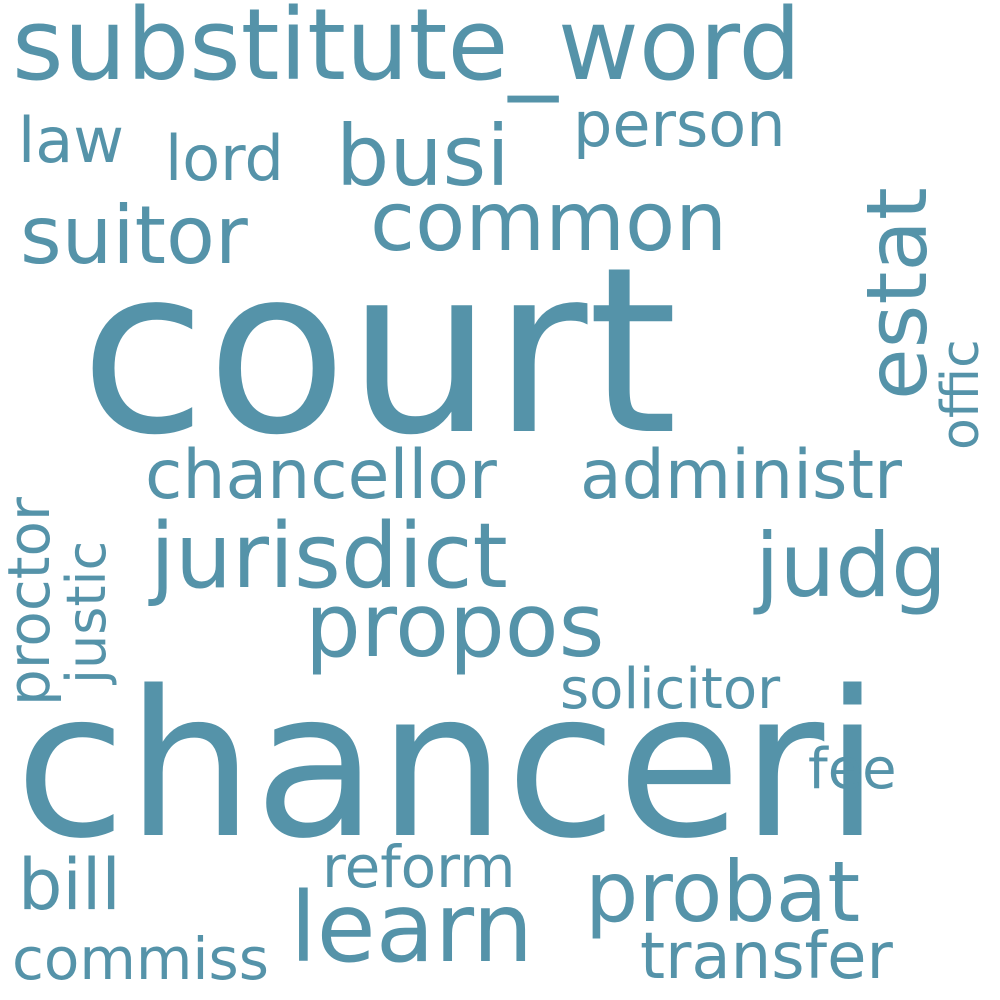 The width and height of the screenshot is (1000, 1000). What do you see at coordinates (723, 892) in the screenshot?
I see `word-probat: probat` at bounding box center [723, 892].